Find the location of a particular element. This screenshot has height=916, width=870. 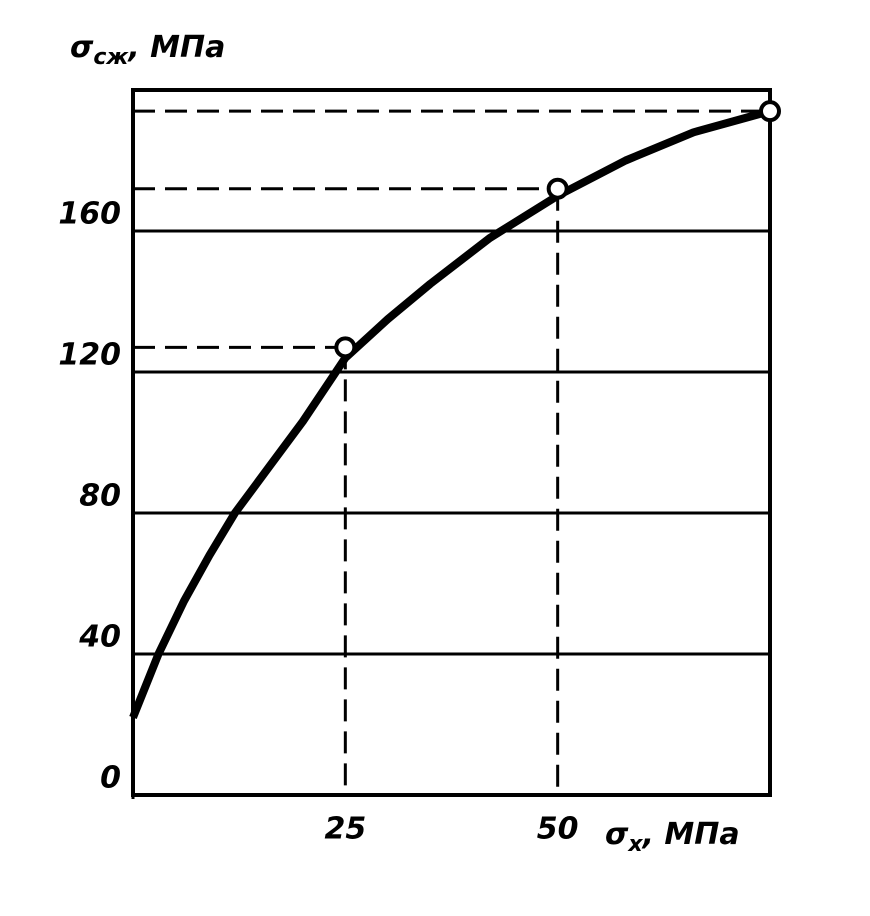

y-axis-label: σсж, МПа is located at coordinates (147, 50).